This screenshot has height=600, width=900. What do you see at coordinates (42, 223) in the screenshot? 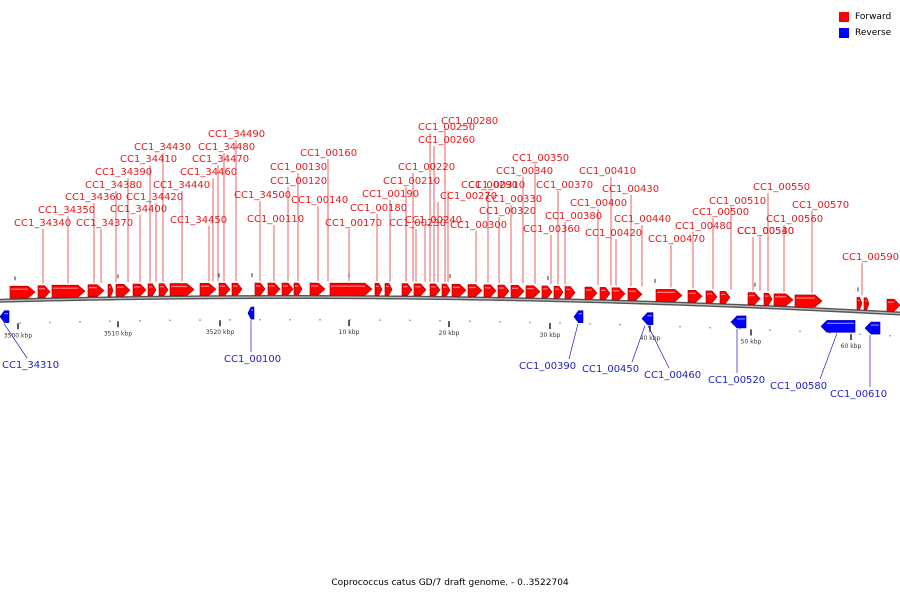
I see `forward-gene-label: CC1_34340` at bounding box center [42, 223].